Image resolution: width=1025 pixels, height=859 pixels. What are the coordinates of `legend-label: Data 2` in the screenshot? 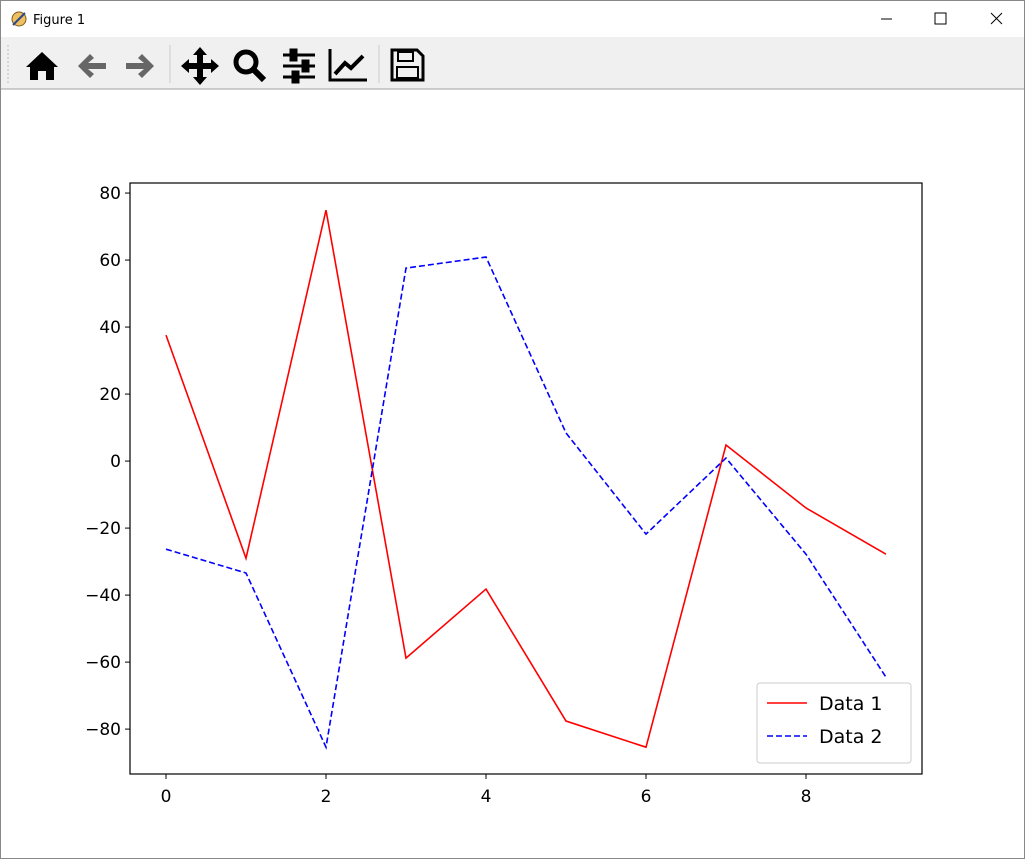 It's located at (851, 737).